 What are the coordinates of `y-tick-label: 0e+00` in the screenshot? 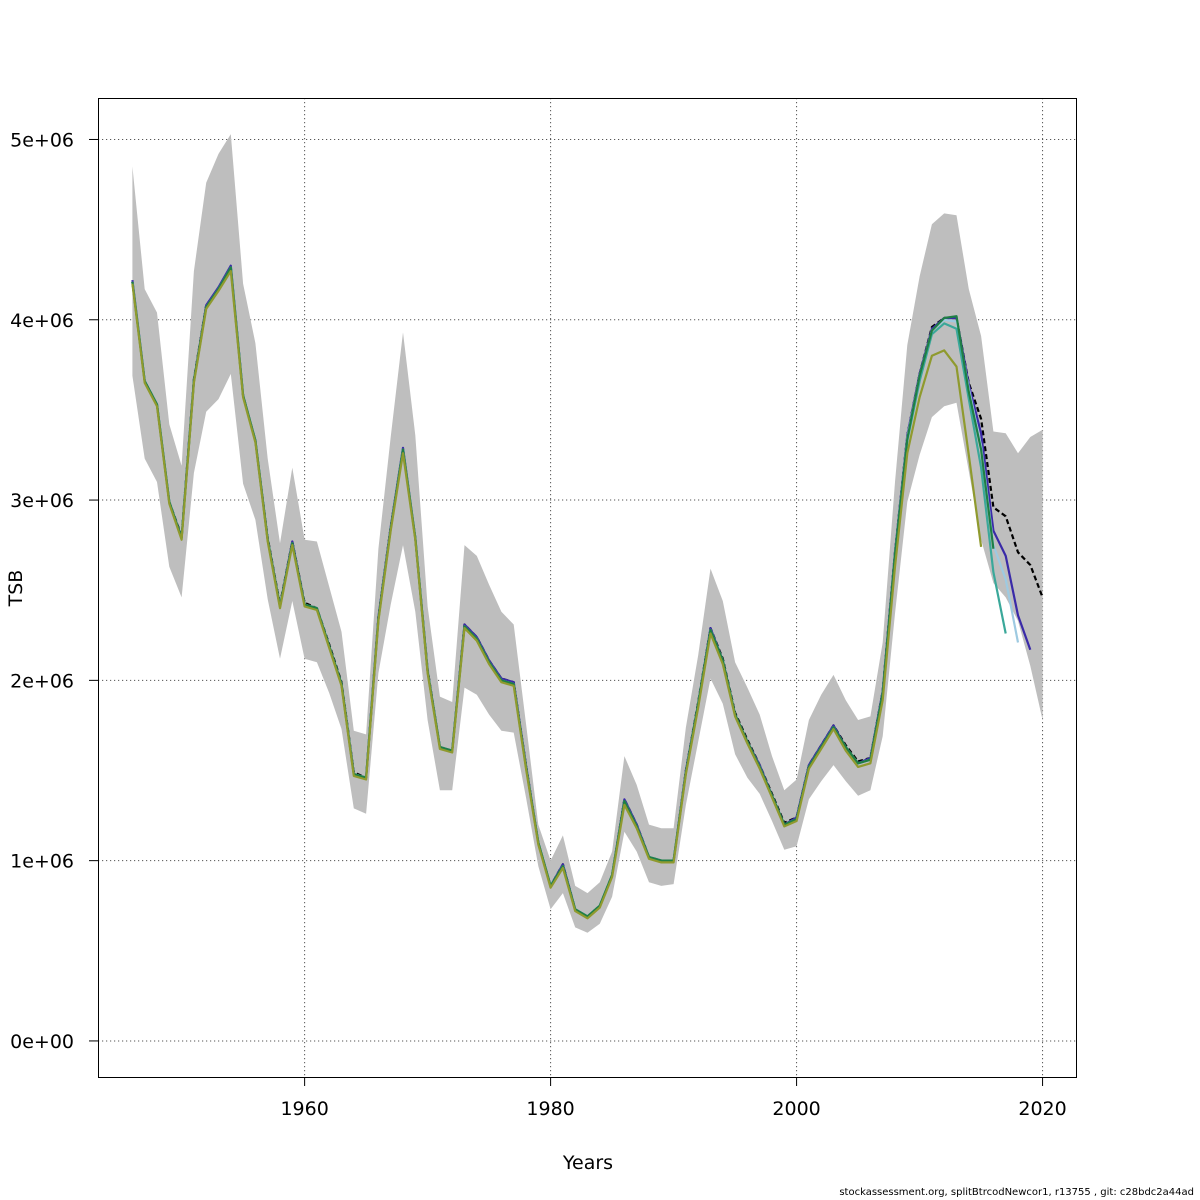 It's located at (42, 1042).